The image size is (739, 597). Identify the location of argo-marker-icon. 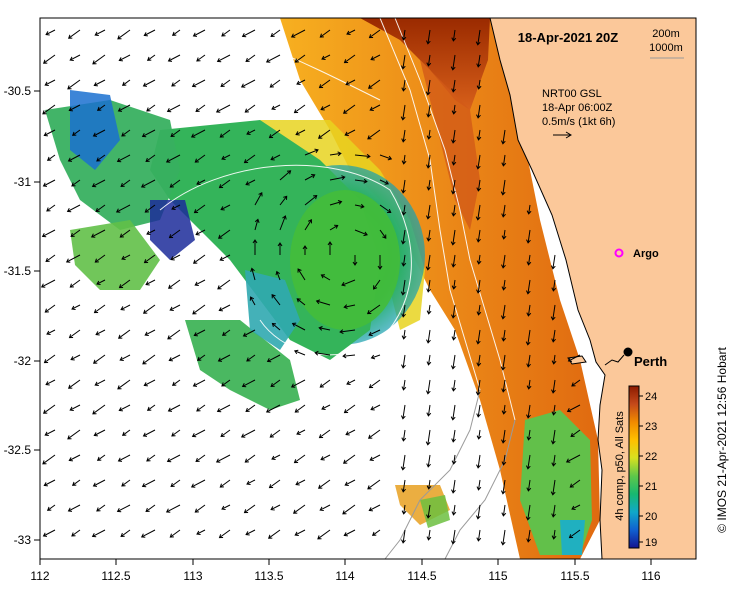
(619, 253).